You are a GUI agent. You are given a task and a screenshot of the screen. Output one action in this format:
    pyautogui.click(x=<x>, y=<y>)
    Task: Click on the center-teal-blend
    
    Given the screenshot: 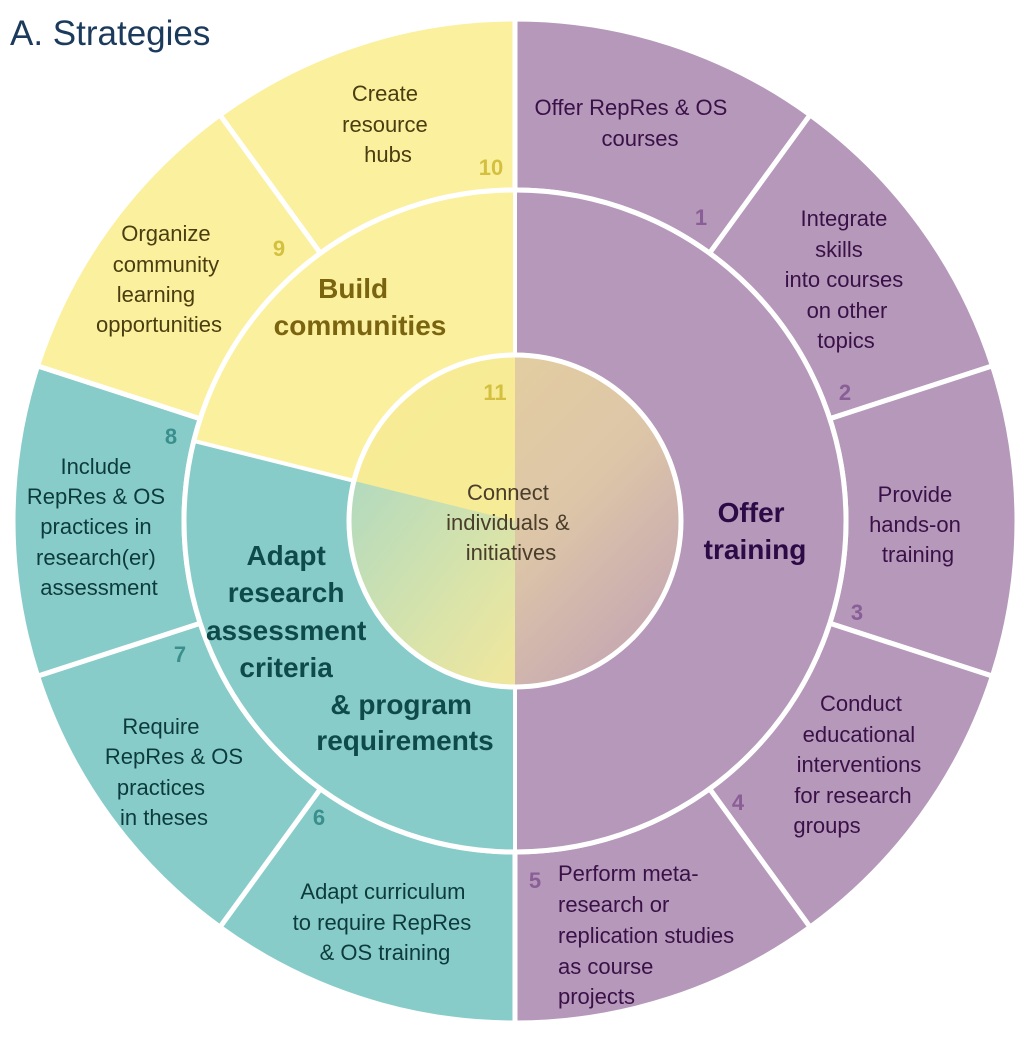 What is the action you would take?
    pyautogui.click(x=432, y=583)
    